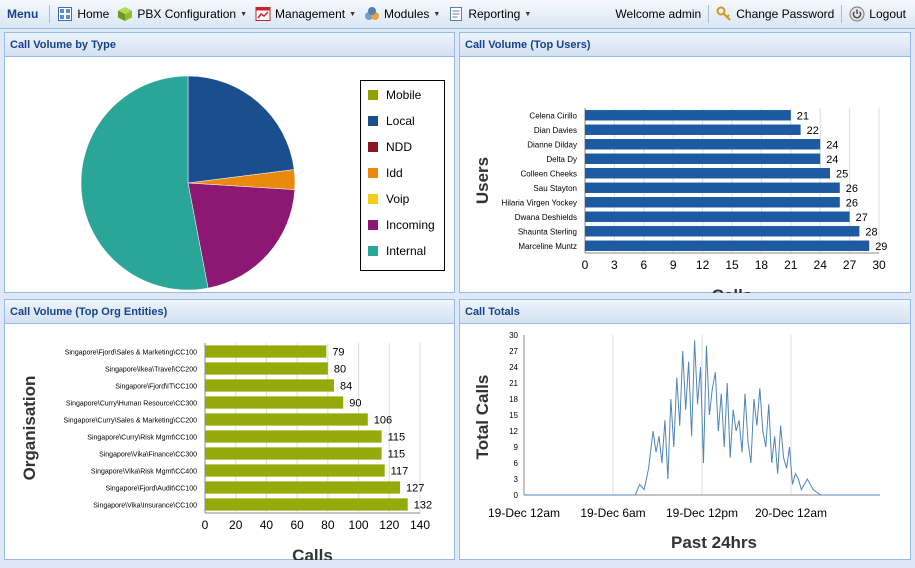  What do you see at coordinates (373, 95) in the screenshot?
I see `legend-swatch-mobile` at bounding box center [373, 95].